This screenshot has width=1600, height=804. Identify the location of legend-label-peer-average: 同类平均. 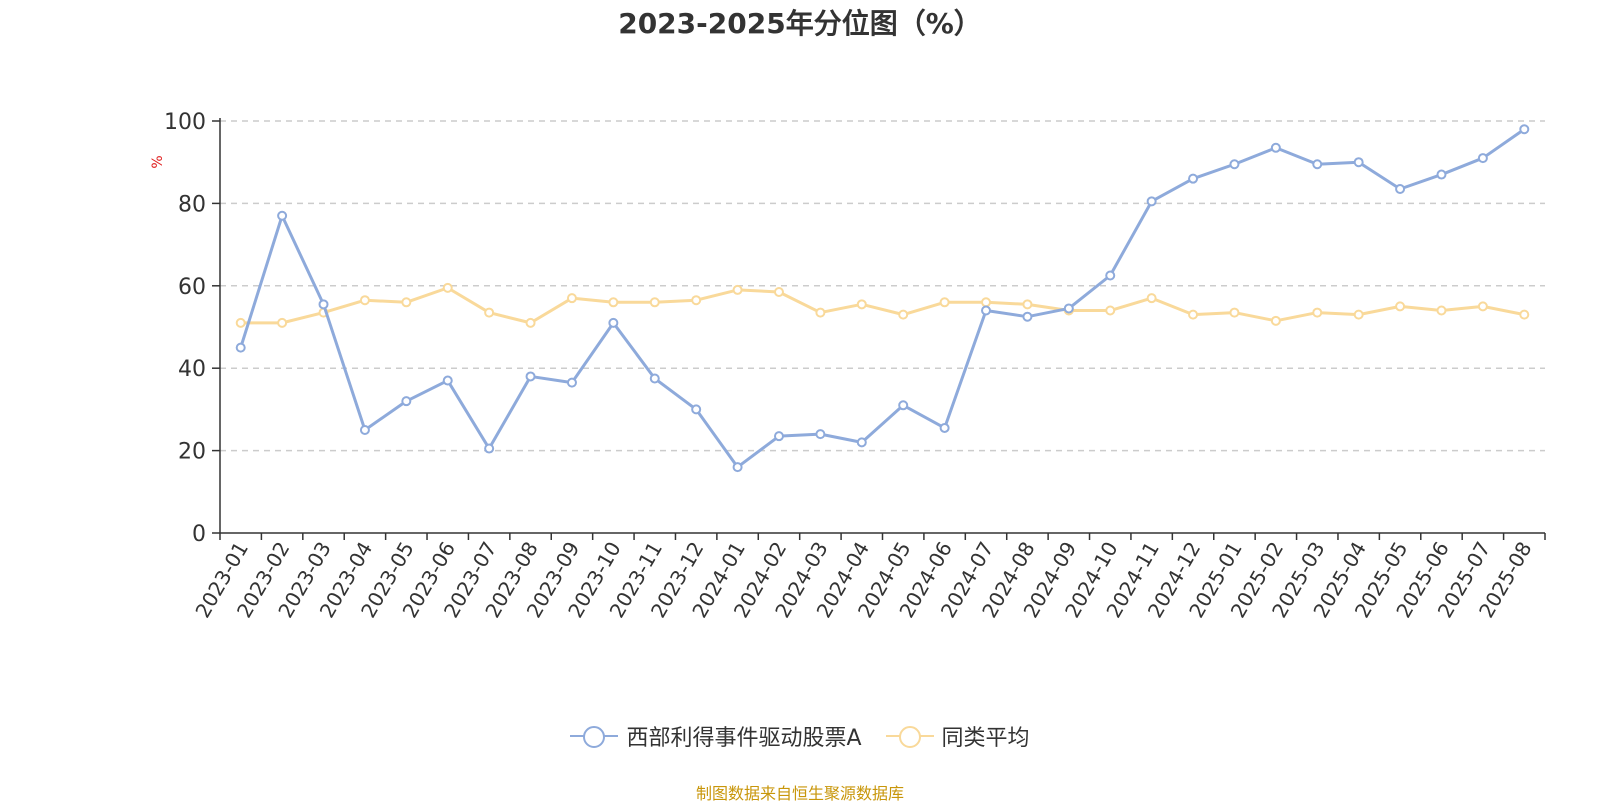
(985, 738).